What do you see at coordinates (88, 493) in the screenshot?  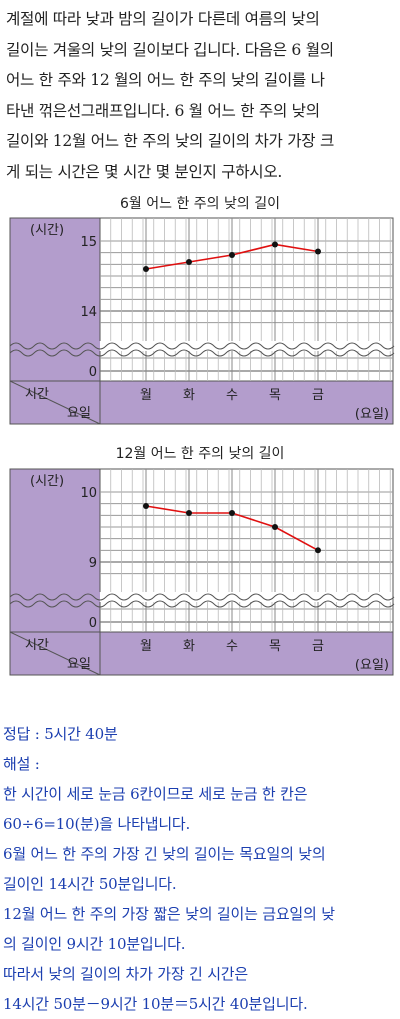 I see `y-tick-label: 10` at bounding box center [88, 493].